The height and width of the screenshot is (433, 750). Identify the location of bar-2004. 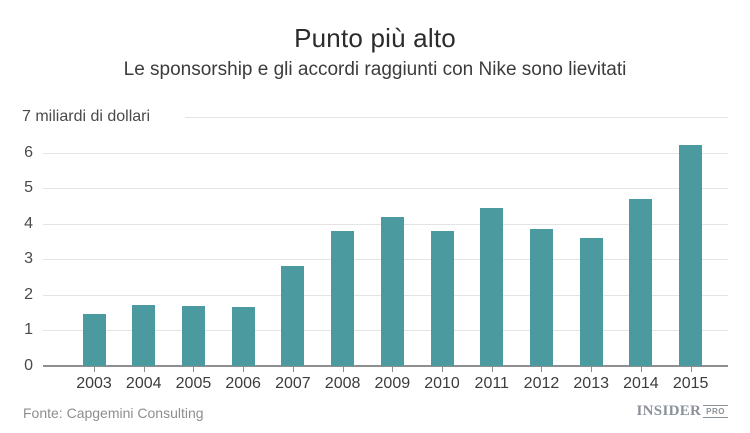
(144, 335).